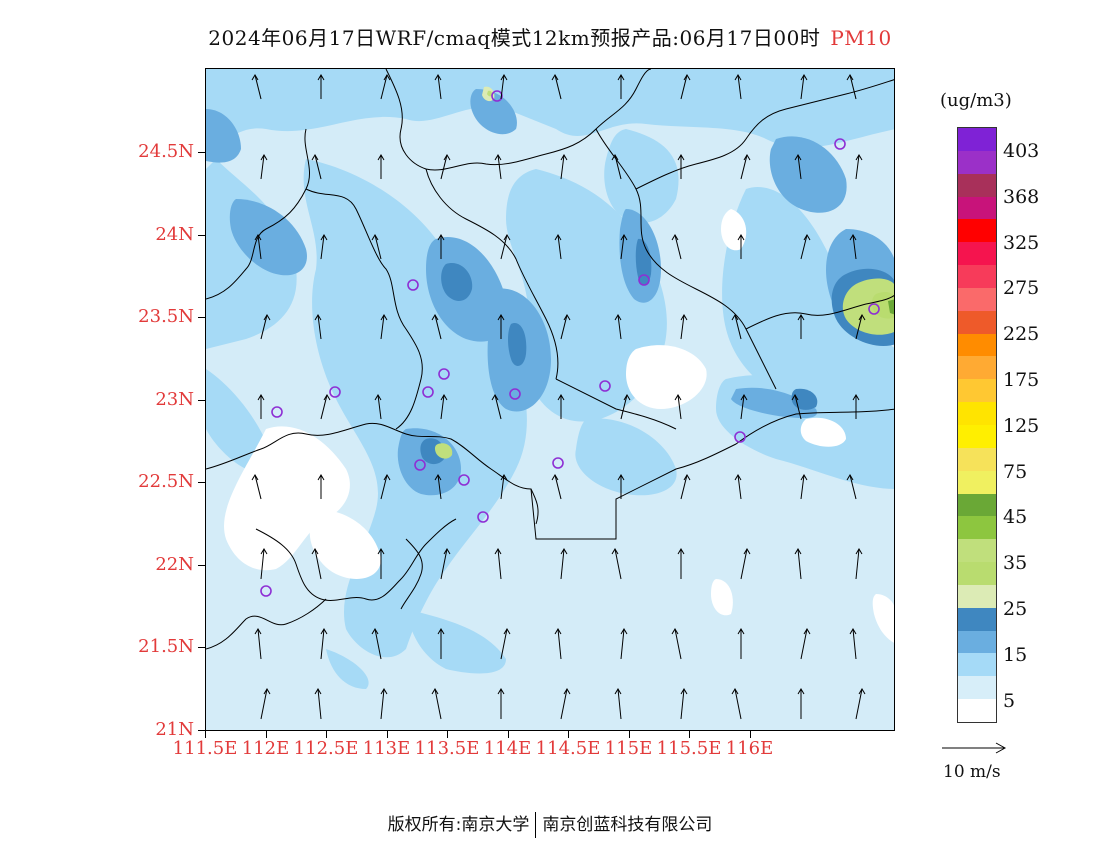 Image resolution: width=1100 pixels, height=850 pixels. Describe the element at coordinates (166, 481) in the screenshot. I see `latitude-label: 22.5N` at that location.